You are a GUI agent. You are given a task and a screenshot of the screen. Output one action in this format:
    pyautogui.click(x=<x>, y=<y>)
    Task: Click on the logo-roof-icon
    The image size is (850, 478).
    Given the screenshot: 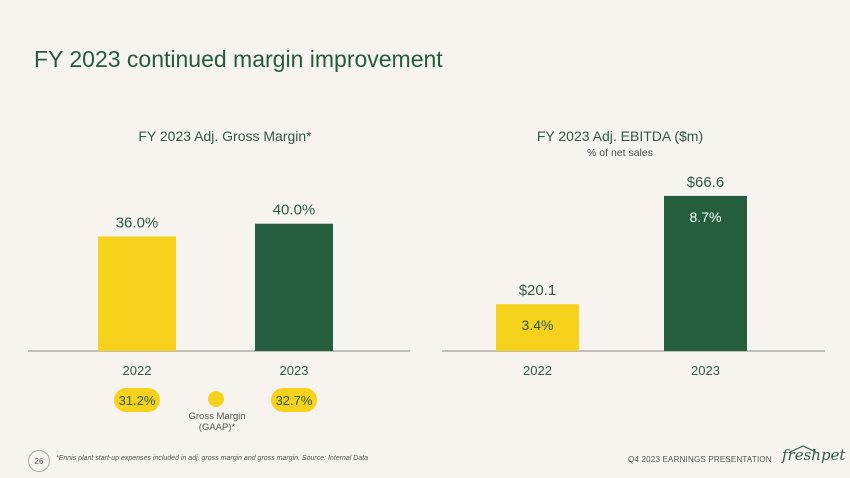 What is the action you would take?
    pyautogui.click(x=803, y=449)
    